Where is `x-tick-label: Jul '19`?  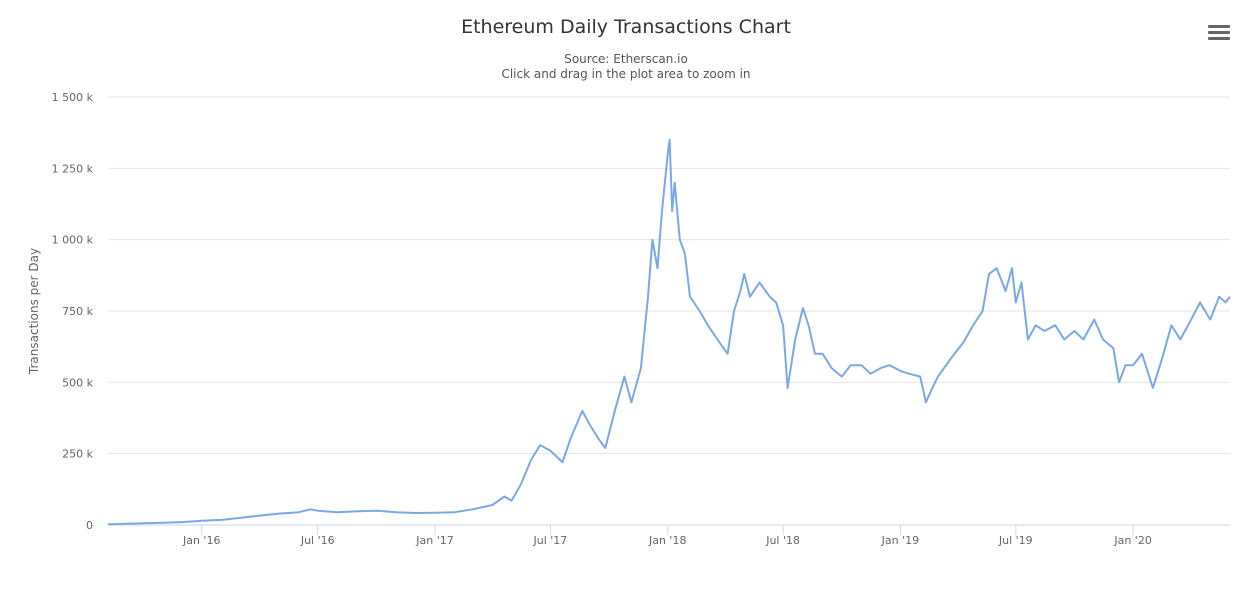
x-tick-label: Jul '19 is located at coordinates (1015, 540).